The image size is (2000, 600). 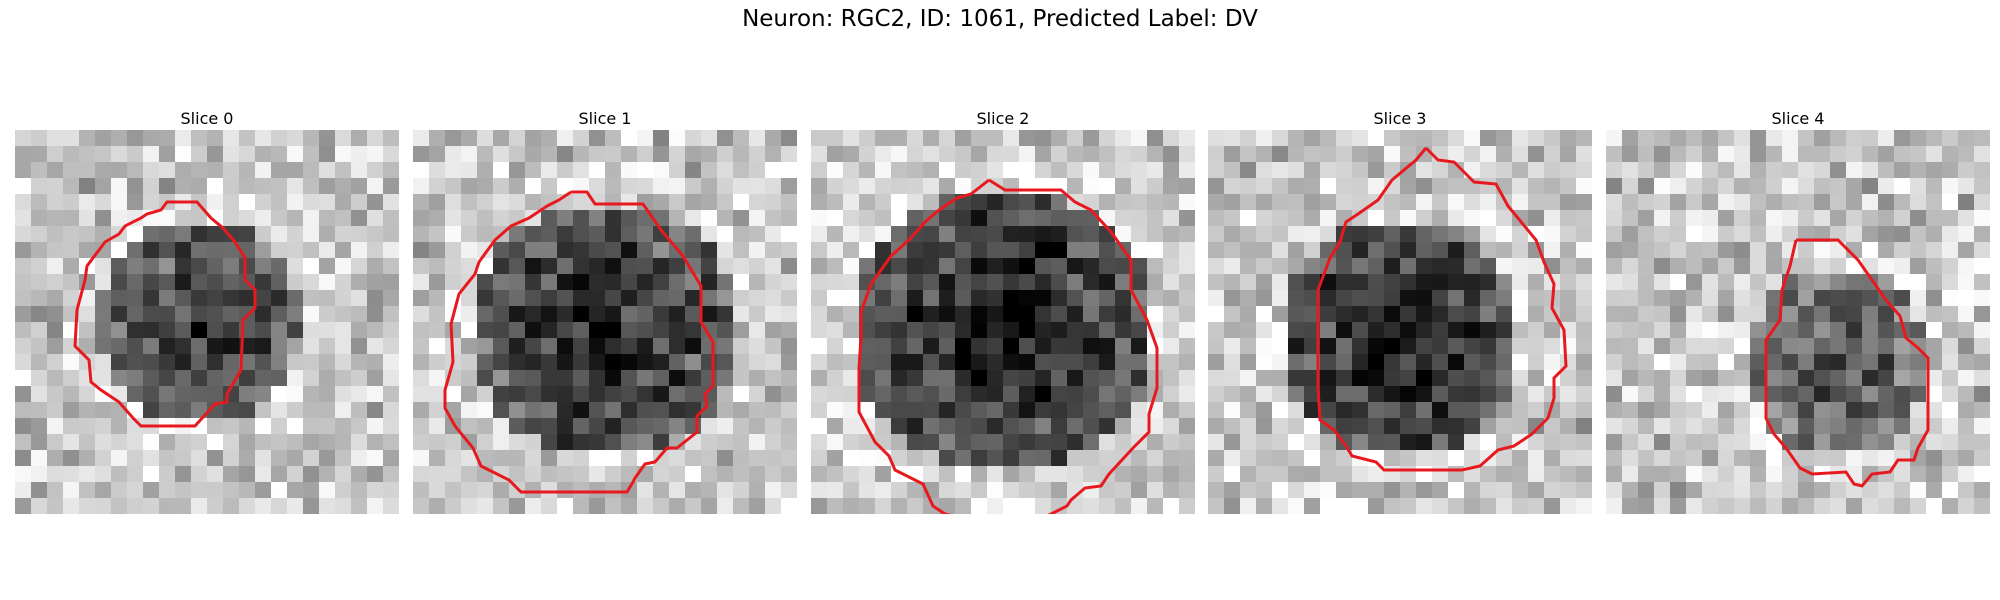 What do you see at coordinates (1798, 118) in the screenshot?
I see `slice-title: Slice 4` at bounding box center [1798, 118].